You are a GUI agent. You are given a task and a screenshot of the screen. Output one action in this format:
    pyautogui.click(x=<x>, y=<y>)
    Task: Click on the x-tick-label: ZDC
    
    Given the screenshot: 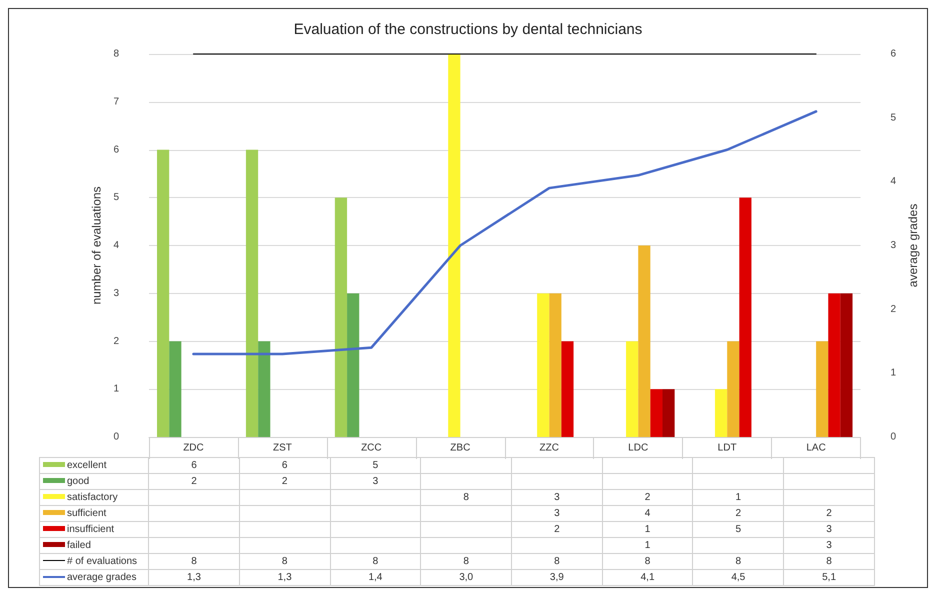 What is the action you would take?
    pyautogui.click(x=193, y=448)
    